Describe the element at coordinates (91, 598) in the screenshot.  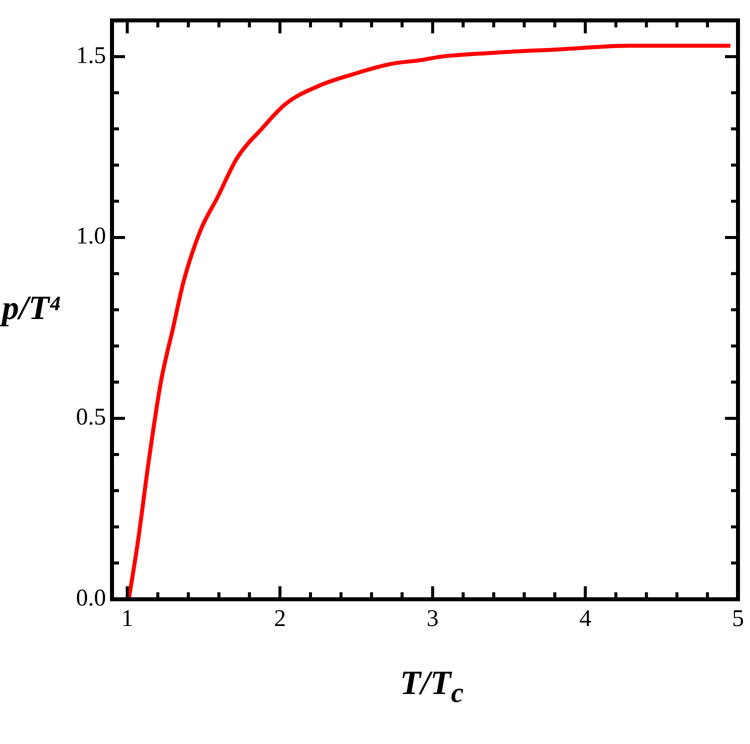
I see `y-tick-label: 0.0` at that location.